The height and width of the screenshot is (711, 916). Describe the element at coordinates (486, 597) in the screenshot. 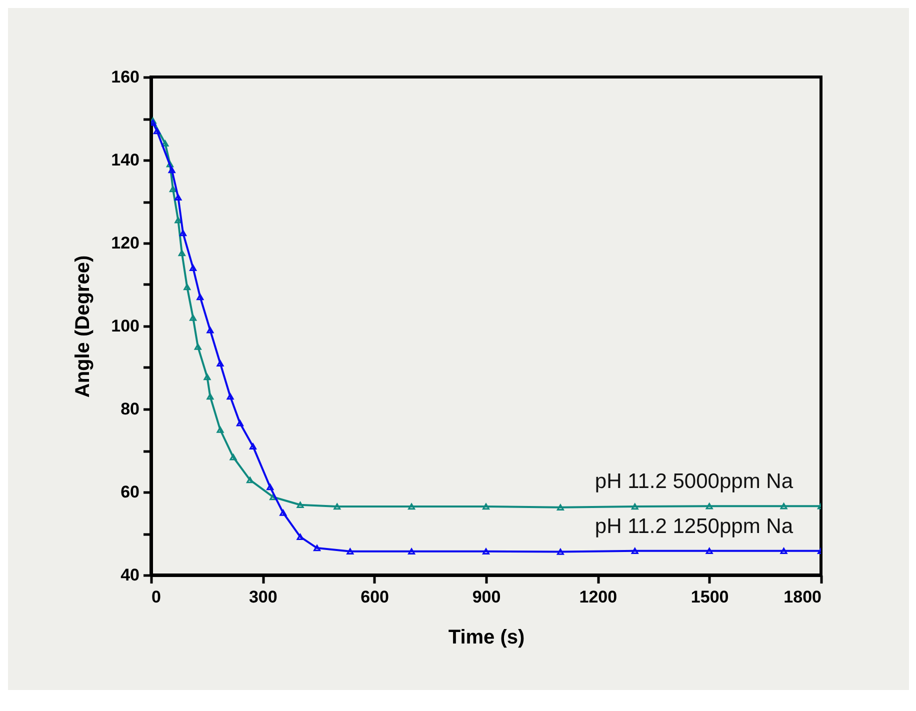

I see `x-tick-label: 900` at that location.